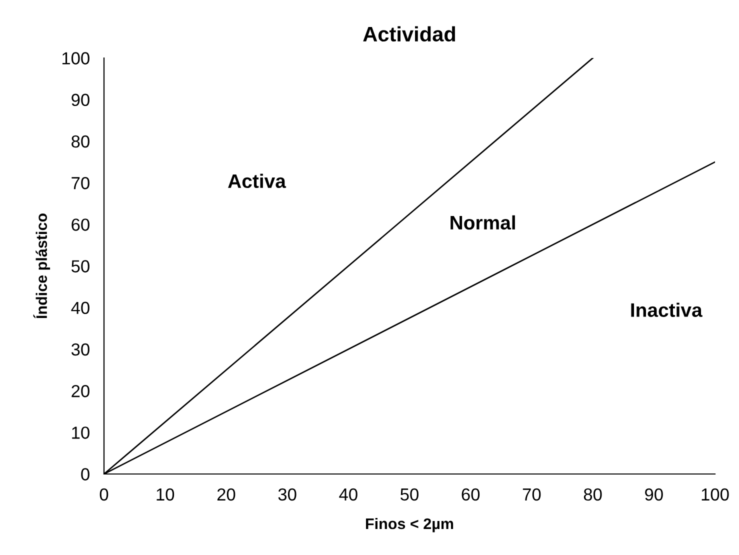 Image resolution: width=739 pixels, height=555 pixels. I want to click on x-tick-label: 60, so click(471, 494).